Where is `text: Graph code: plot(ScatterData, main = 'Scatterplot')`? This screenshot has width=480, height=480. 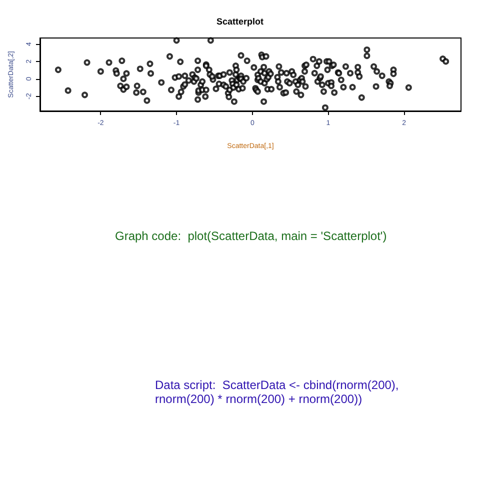 text: Graph code: plot(ScatterData, main = 'Scatterplot') is located at coordinates (251, 236).